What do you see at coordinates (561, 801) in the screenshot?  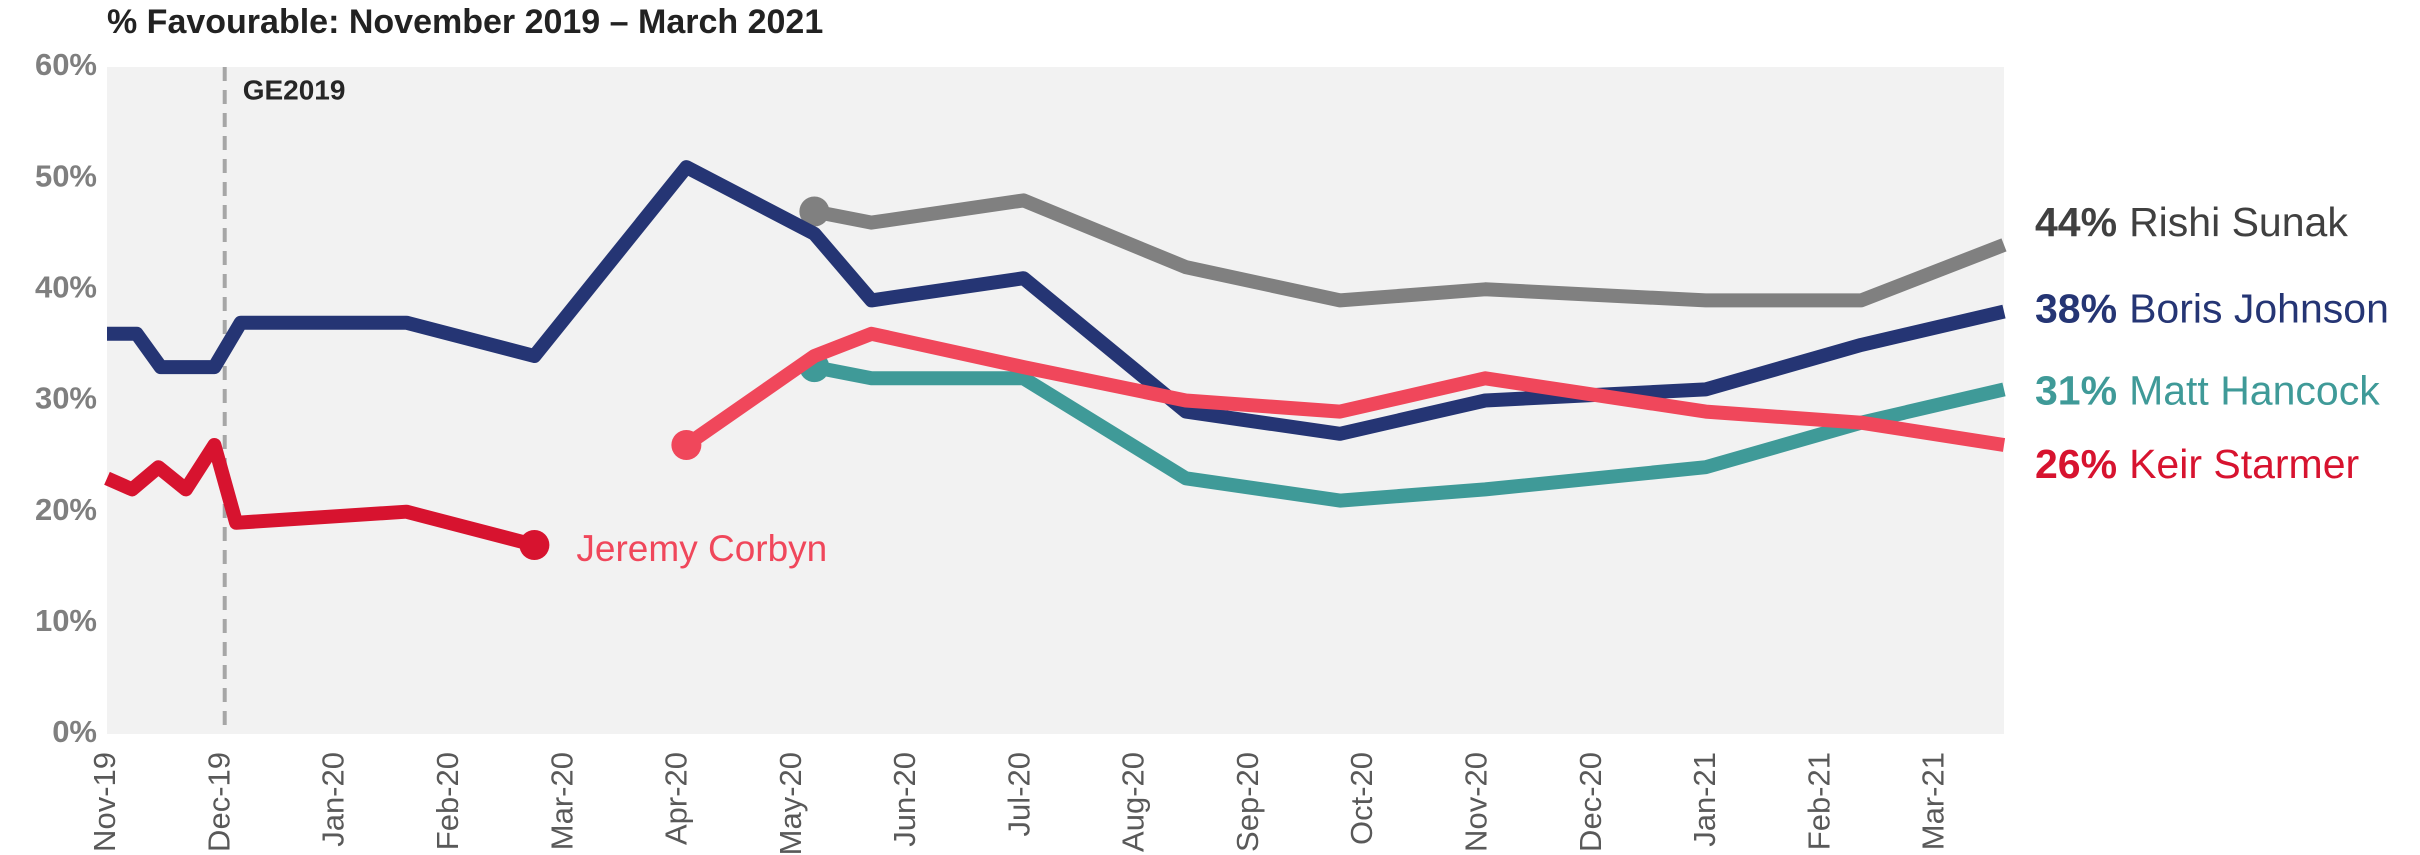 I see `x-tick-label: Mar-20` at bounding box center [561, 801].